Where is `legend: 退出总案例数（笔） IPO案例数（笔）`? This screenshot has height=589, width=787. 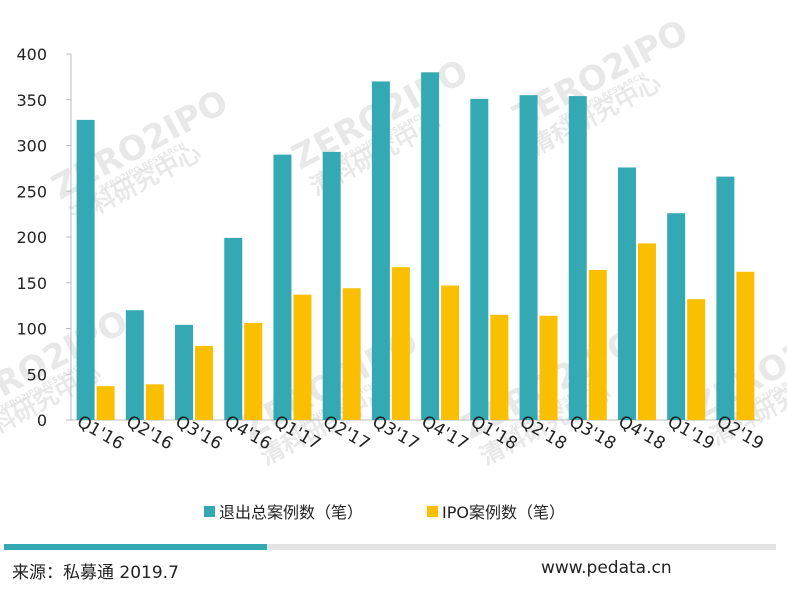
legend: 退出总案例数（笔） IPO案例数（笔） is located at coordinates (384, 512).